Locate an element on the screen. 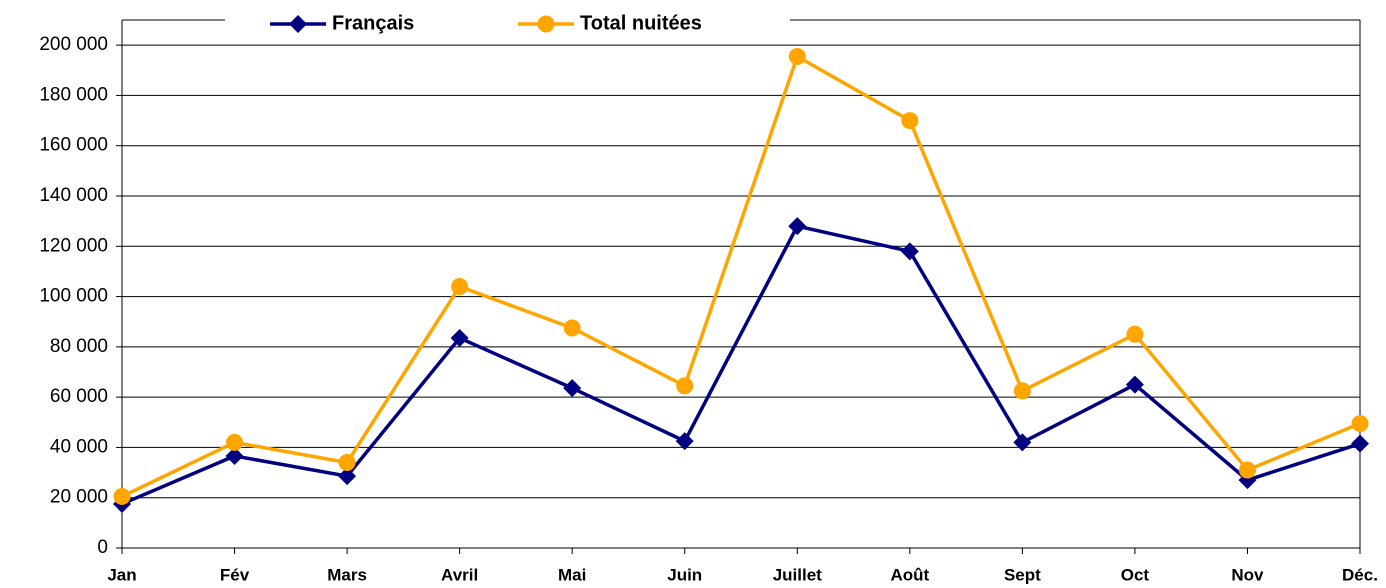  legend-label: Total nuitées is located at coordinates (641, 23).